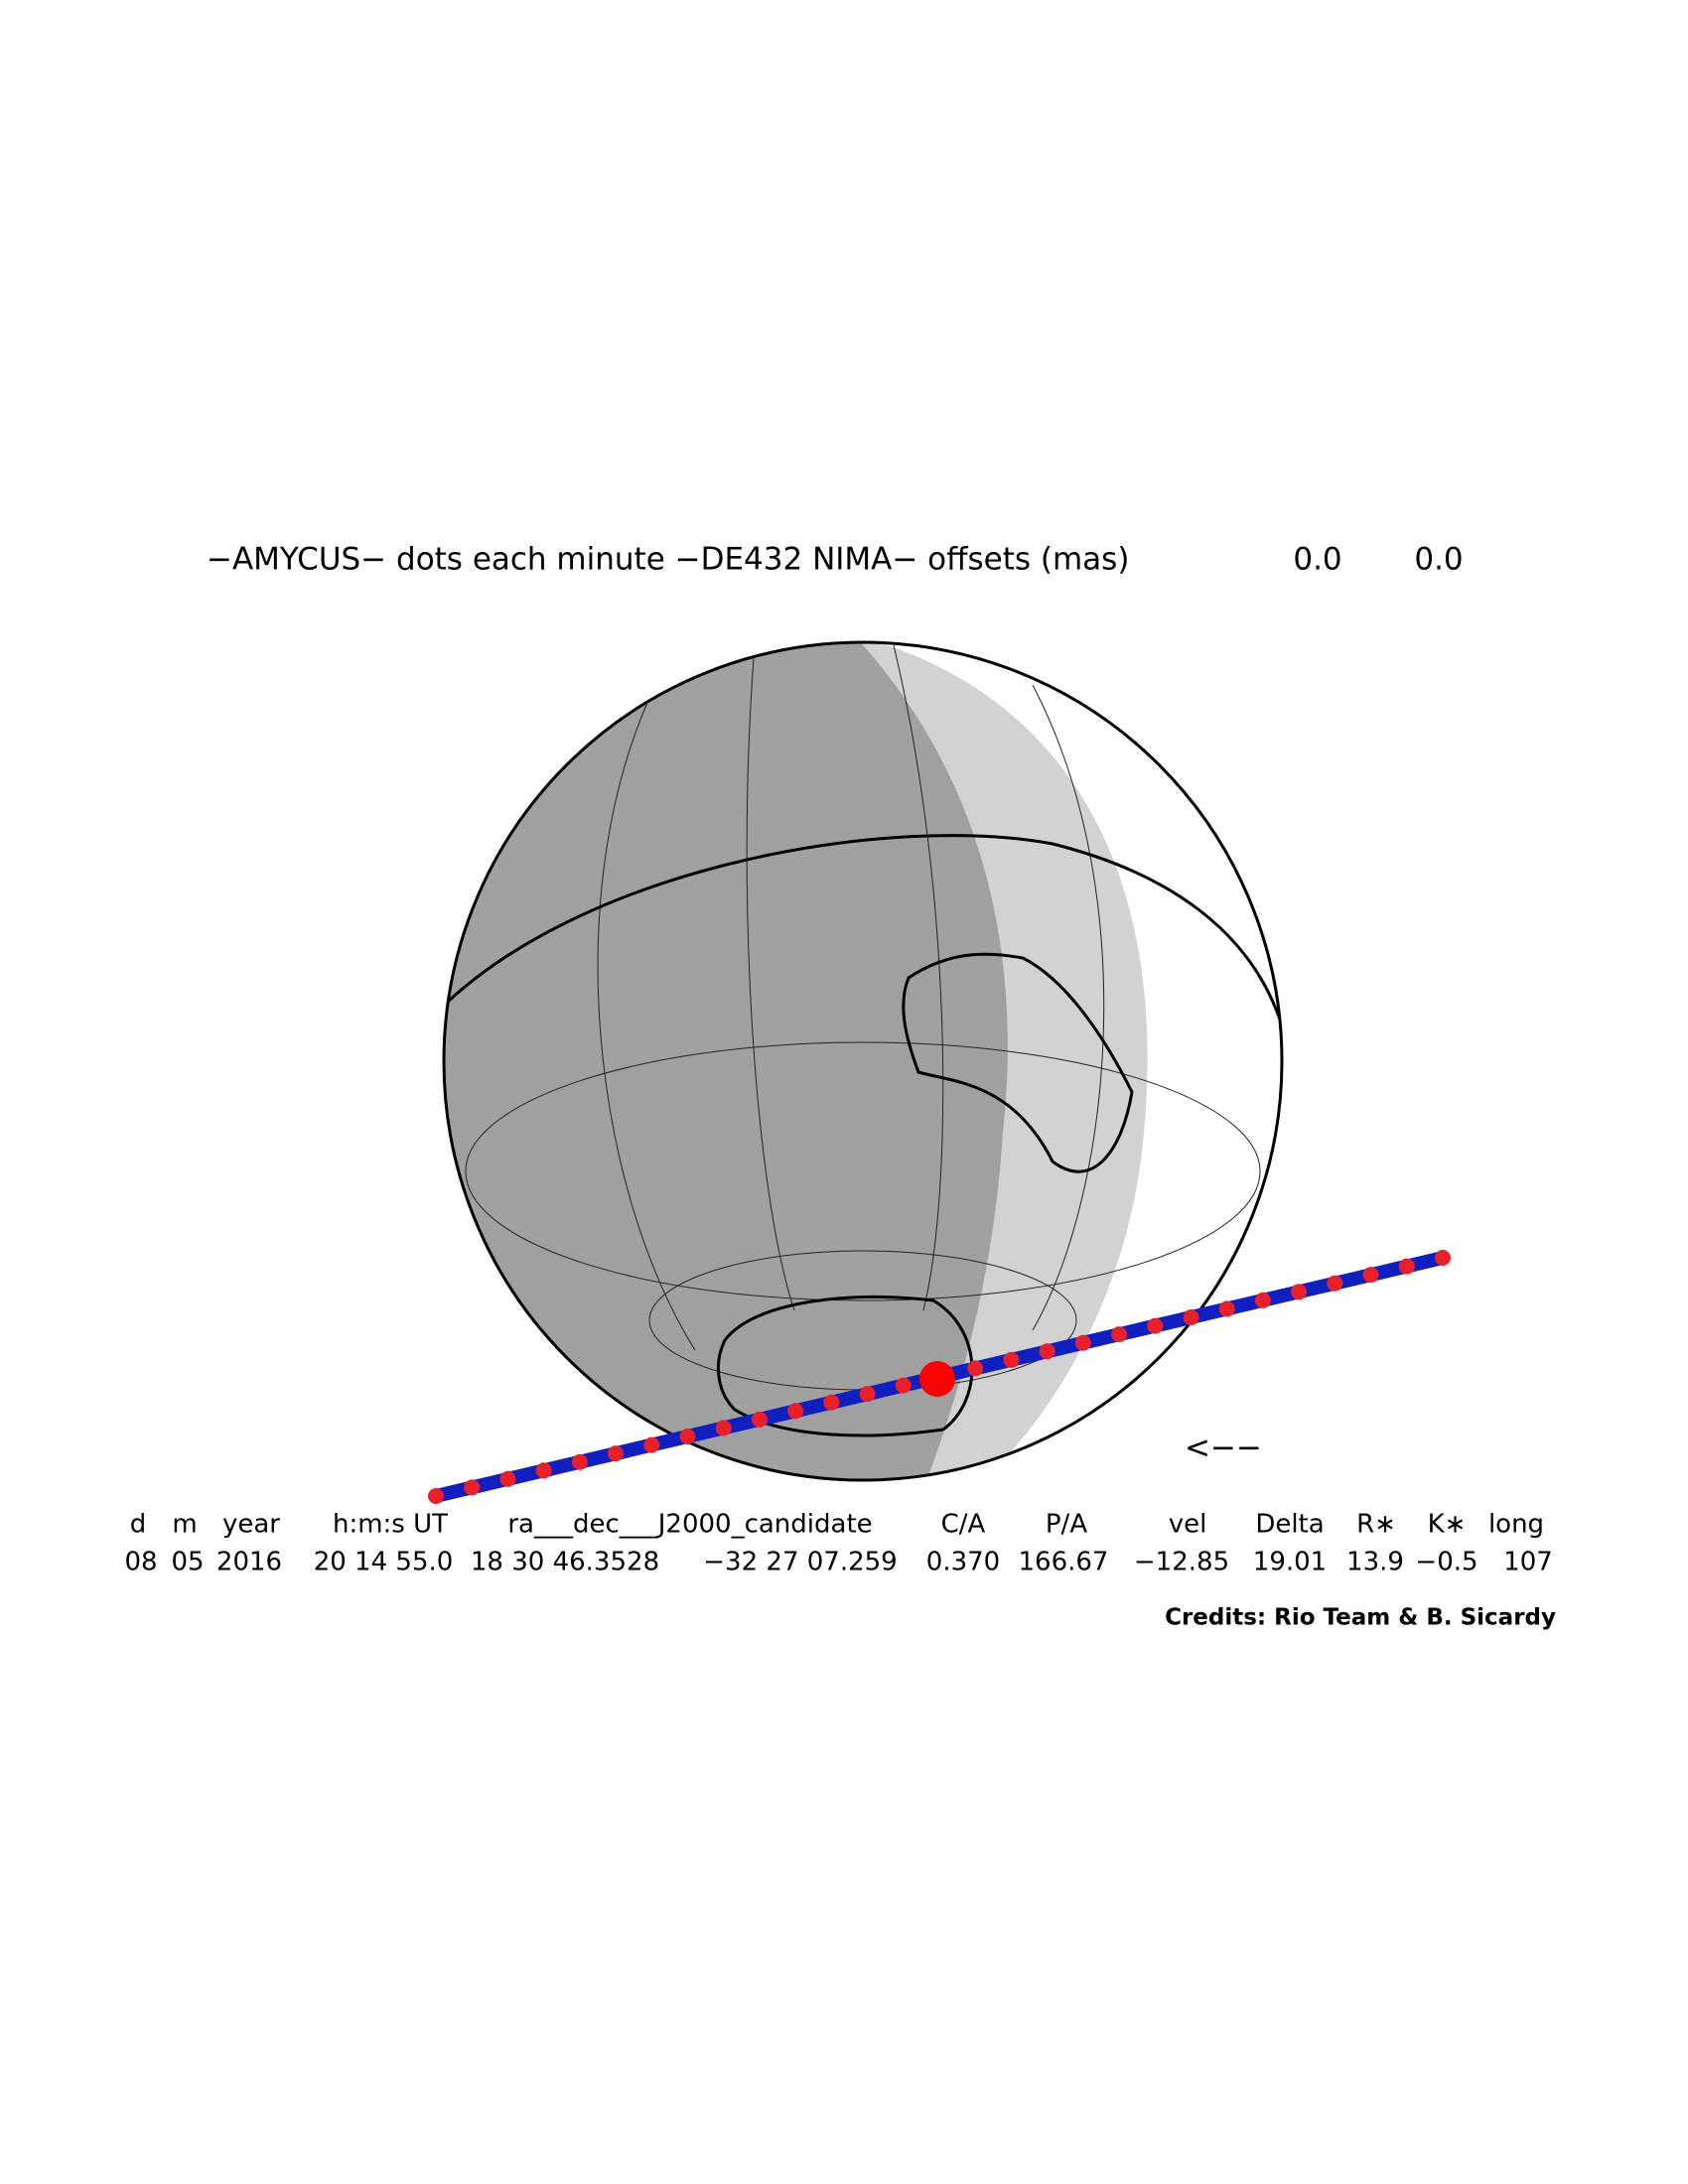 This screenshot has height=2184, width=1688. Describe the element at coordinates (1018, 1062) in the screenshot. I see `australia-outline` at that location.